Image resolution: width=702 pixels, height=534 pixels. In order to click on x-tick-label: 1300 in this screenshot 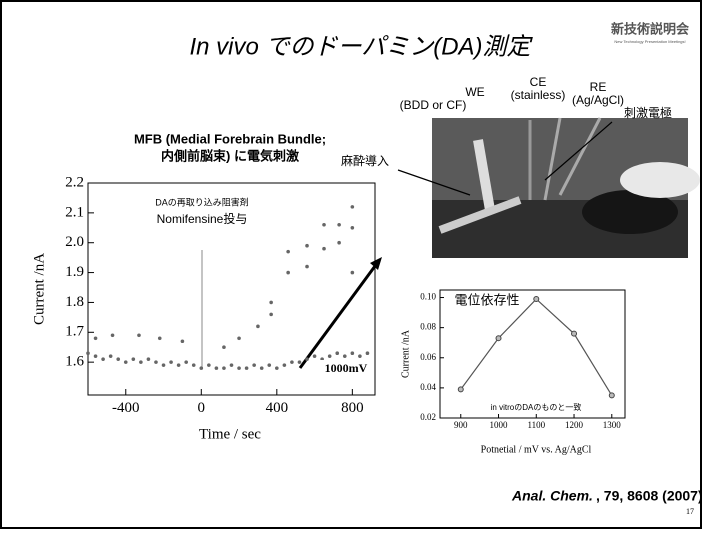, I will do `click(612, 425)`.